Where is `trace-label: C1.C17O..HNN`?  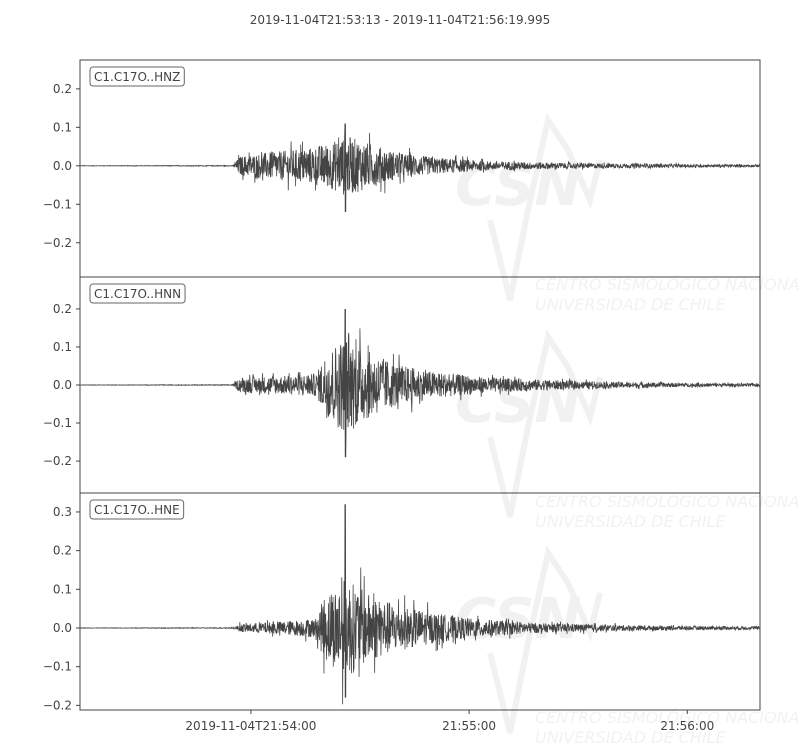
trace-label: C1.C17O..HNN is located at coordinates (137, 294).